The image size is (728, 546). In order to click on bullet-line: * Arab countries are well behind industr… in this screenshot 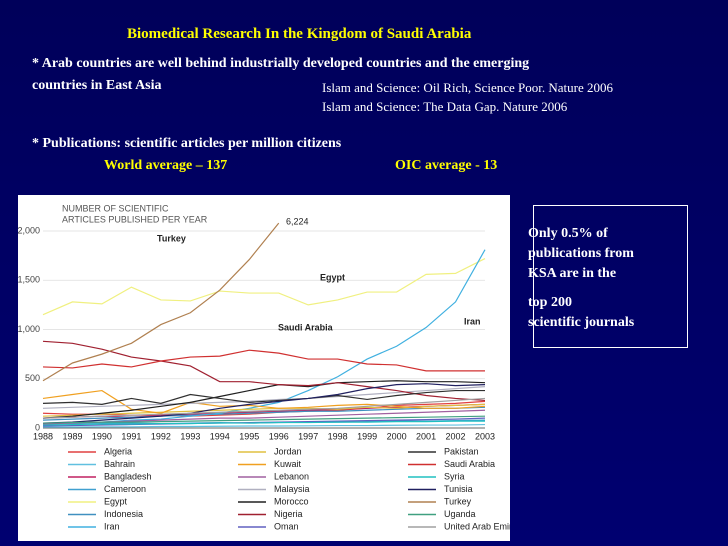, I will do `click(281, 63)`.